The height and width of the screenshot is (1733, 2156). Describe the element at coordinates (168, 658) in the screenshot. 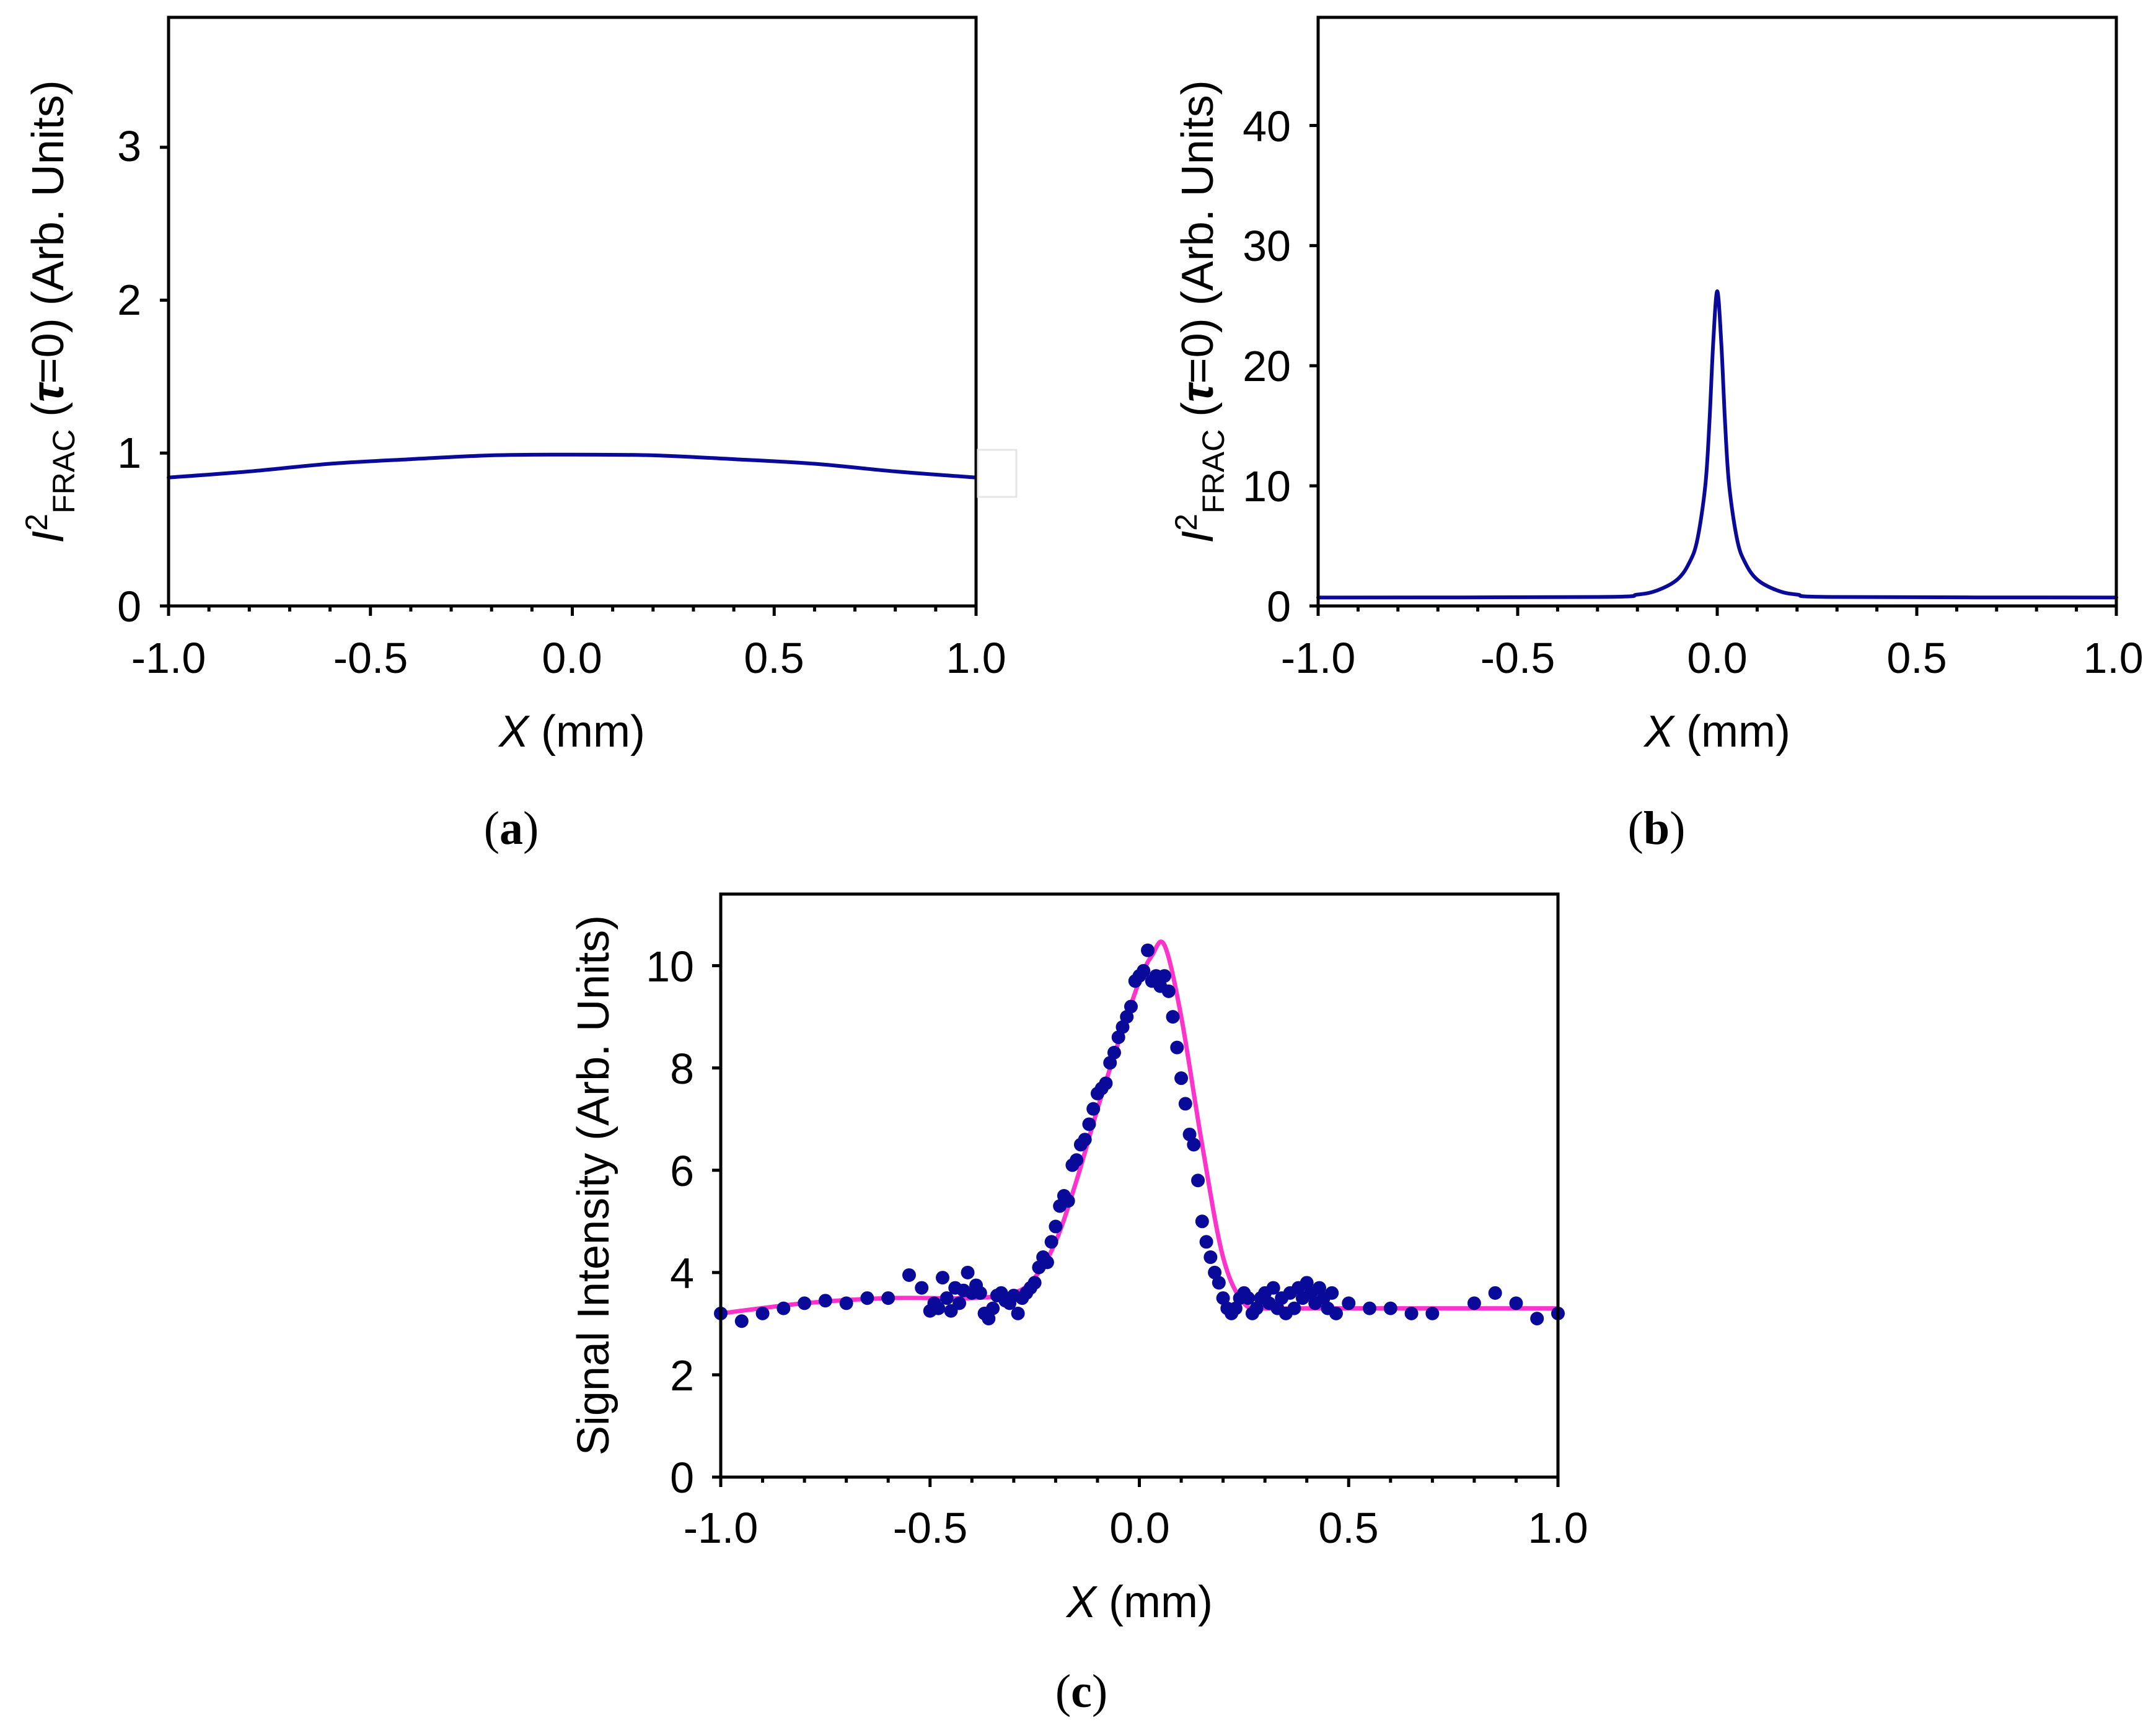

I see `a-xtick-label: -1.0` at that location.